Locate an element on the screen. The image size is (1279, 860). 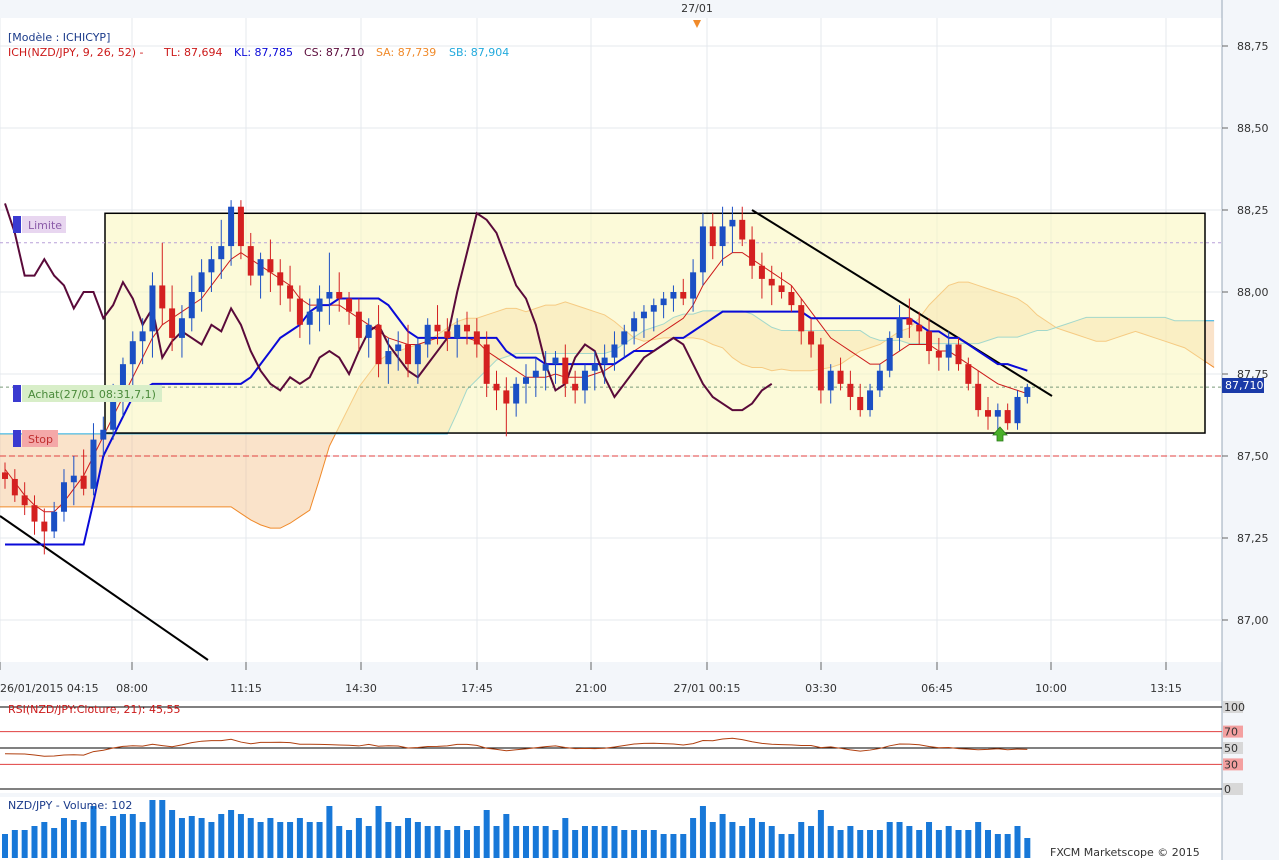
price-tick-label: 87,25 is located at coordinates (1253, 538).